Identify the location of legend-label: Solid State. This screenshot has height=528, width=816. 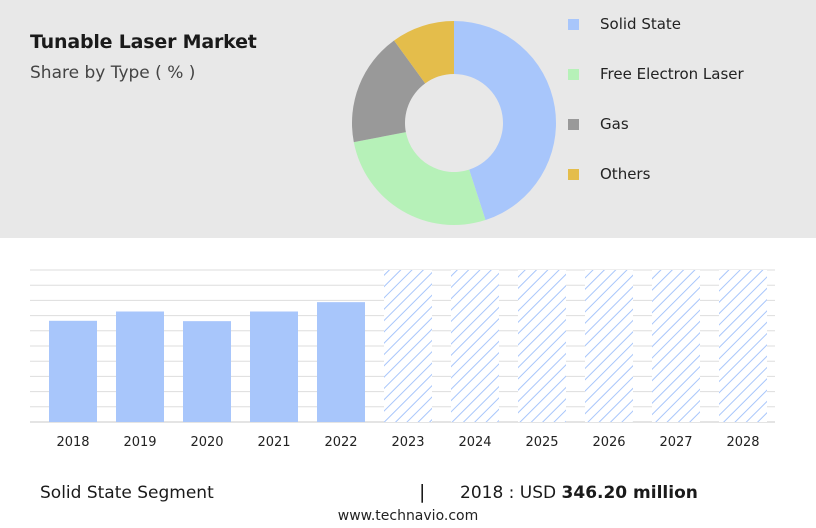
(641, 24).